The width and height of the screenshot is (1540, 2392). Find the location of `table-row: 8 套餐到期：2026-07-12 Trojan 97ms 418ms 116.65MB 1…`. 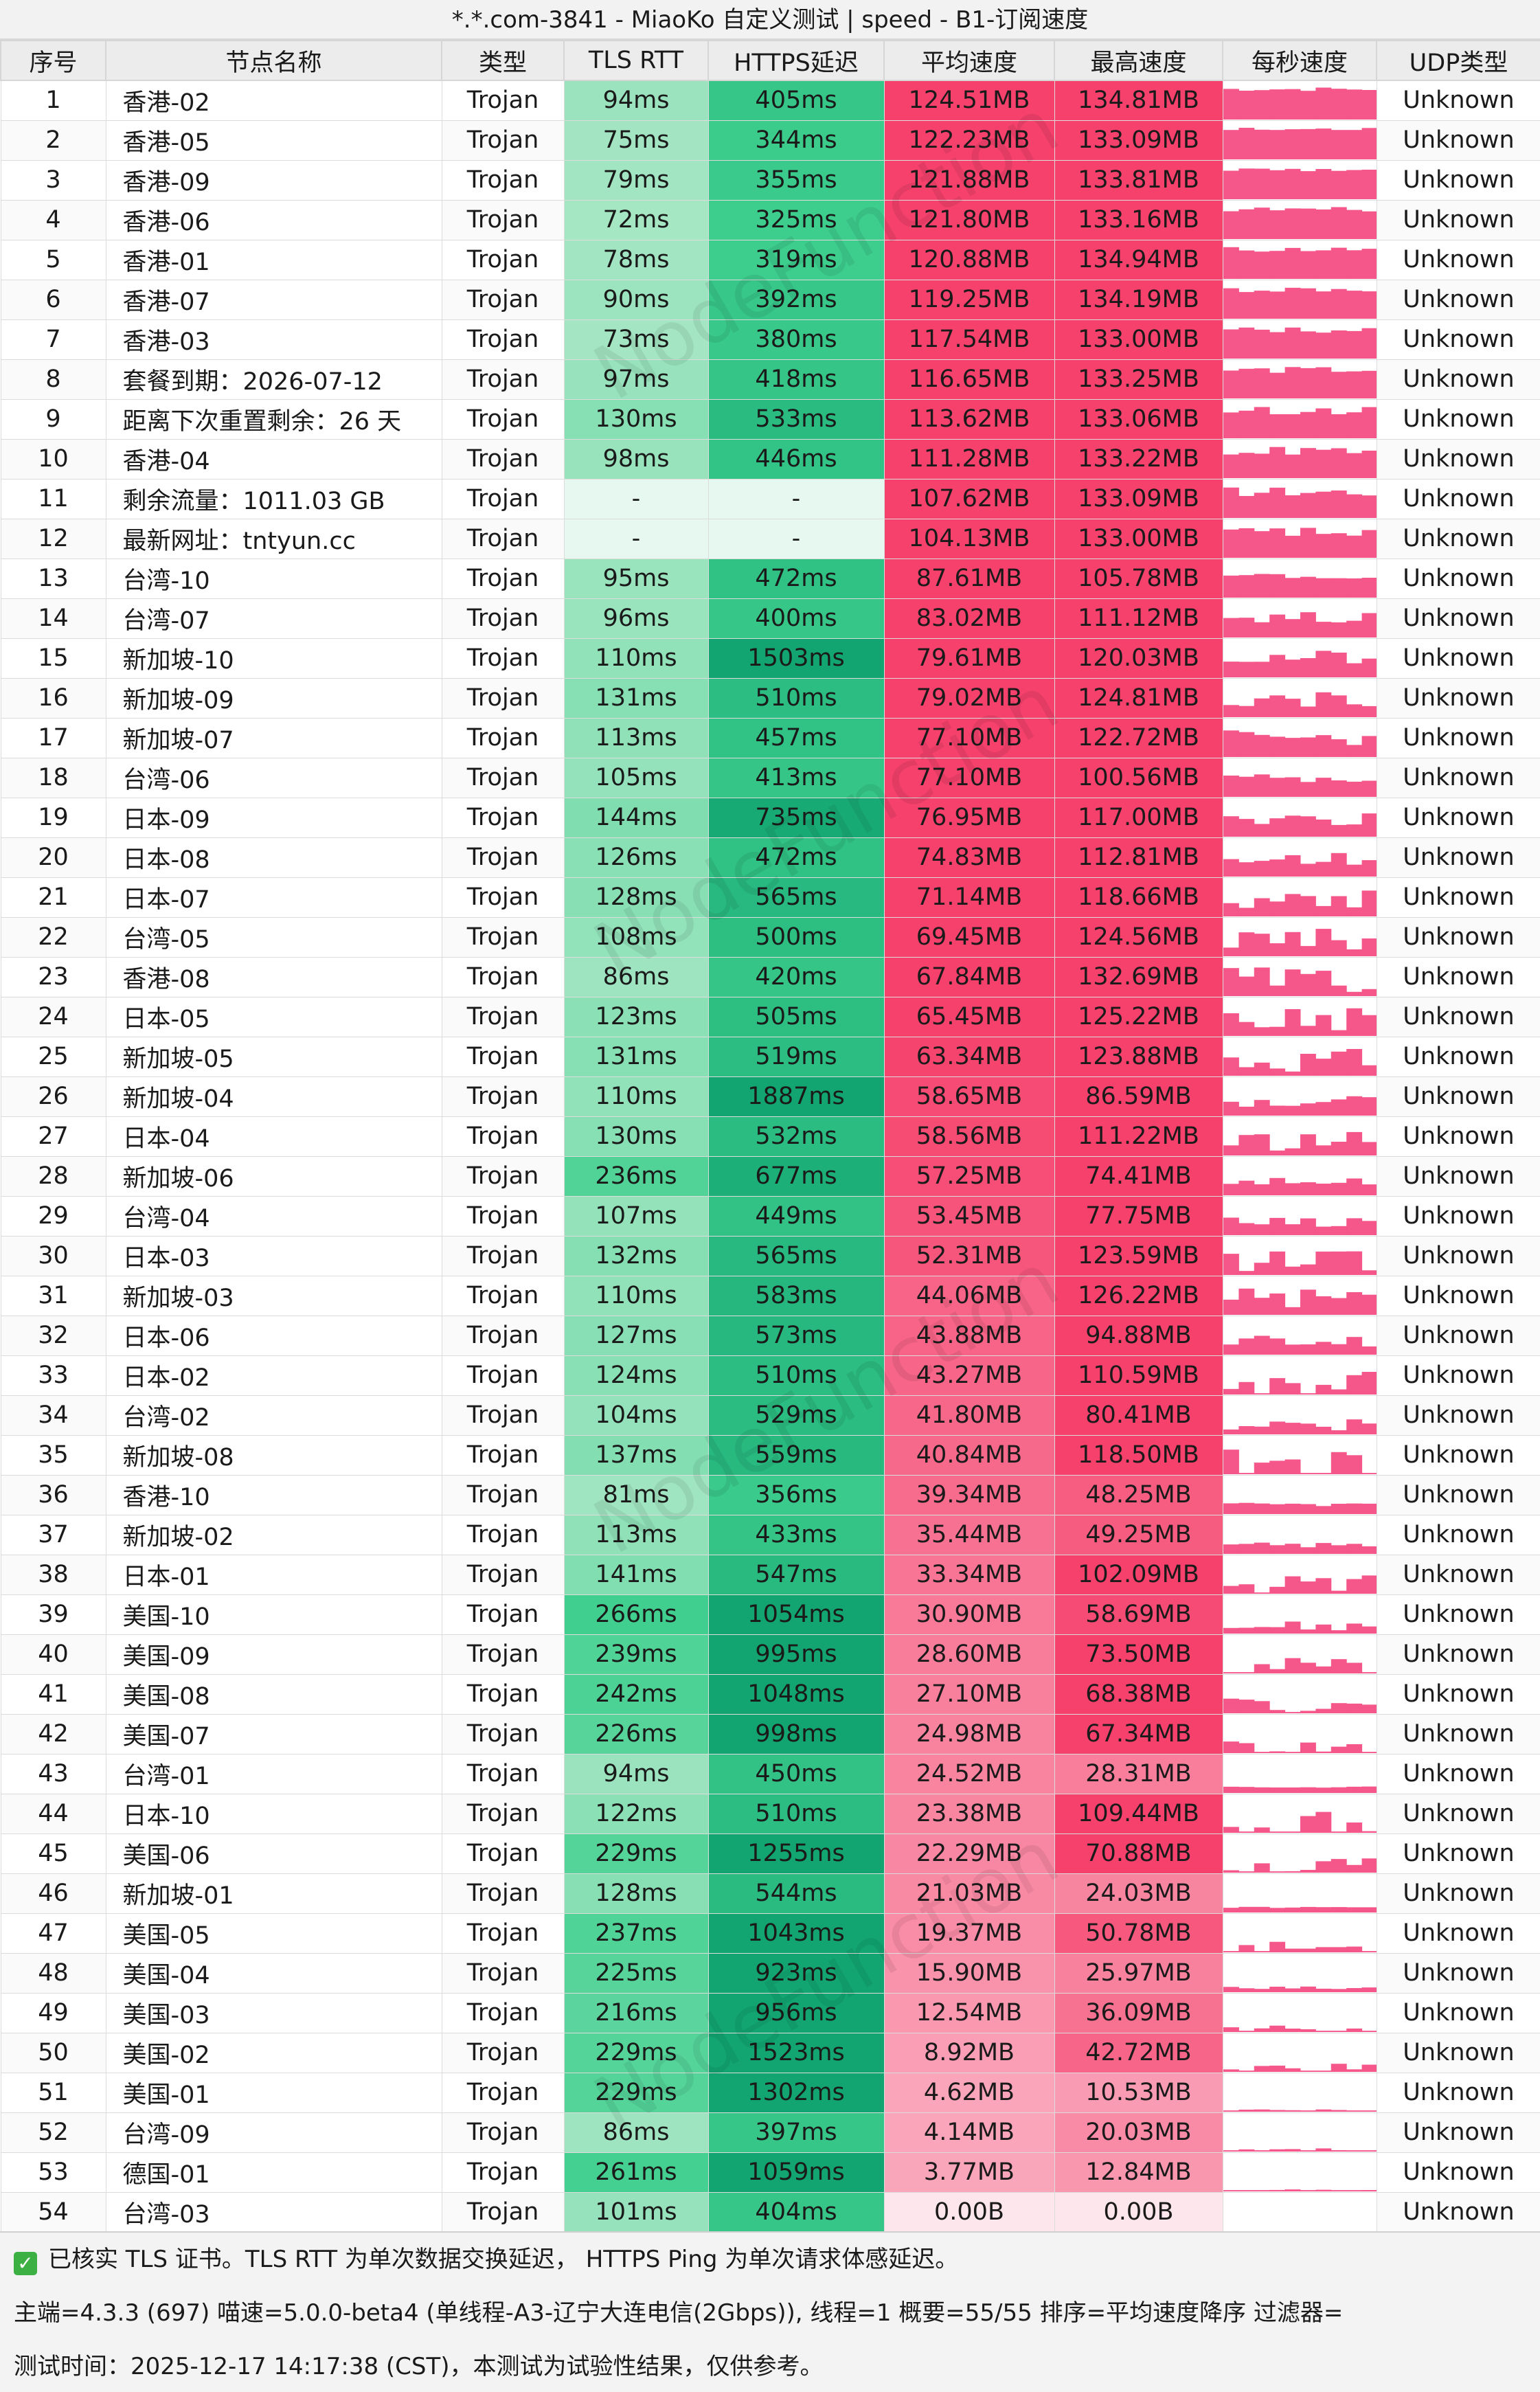

table-row: 8 套餐到期：2026-07-12 Trojan 97ms 418ms 116.65MB 1… is located at coordinates (770, 379).